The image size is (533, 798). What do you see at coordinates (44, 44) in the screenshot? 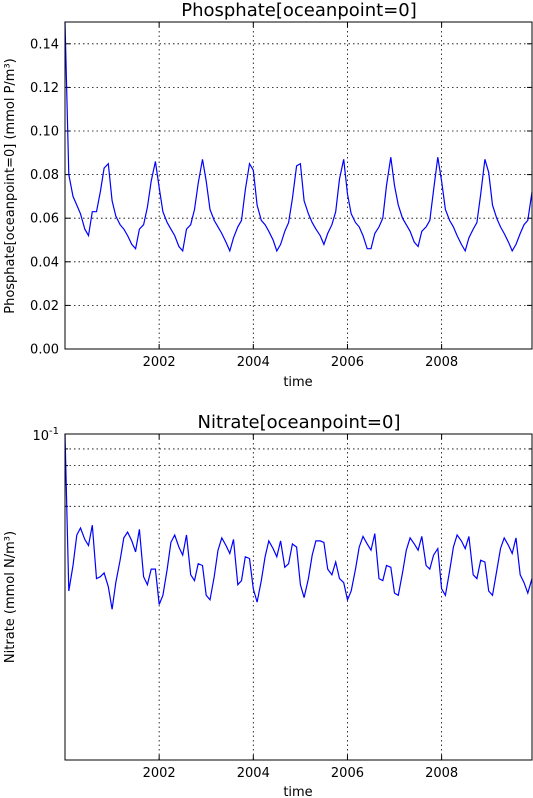
I see `y-tick-label: 0.14` at bounding box center [44, 44].